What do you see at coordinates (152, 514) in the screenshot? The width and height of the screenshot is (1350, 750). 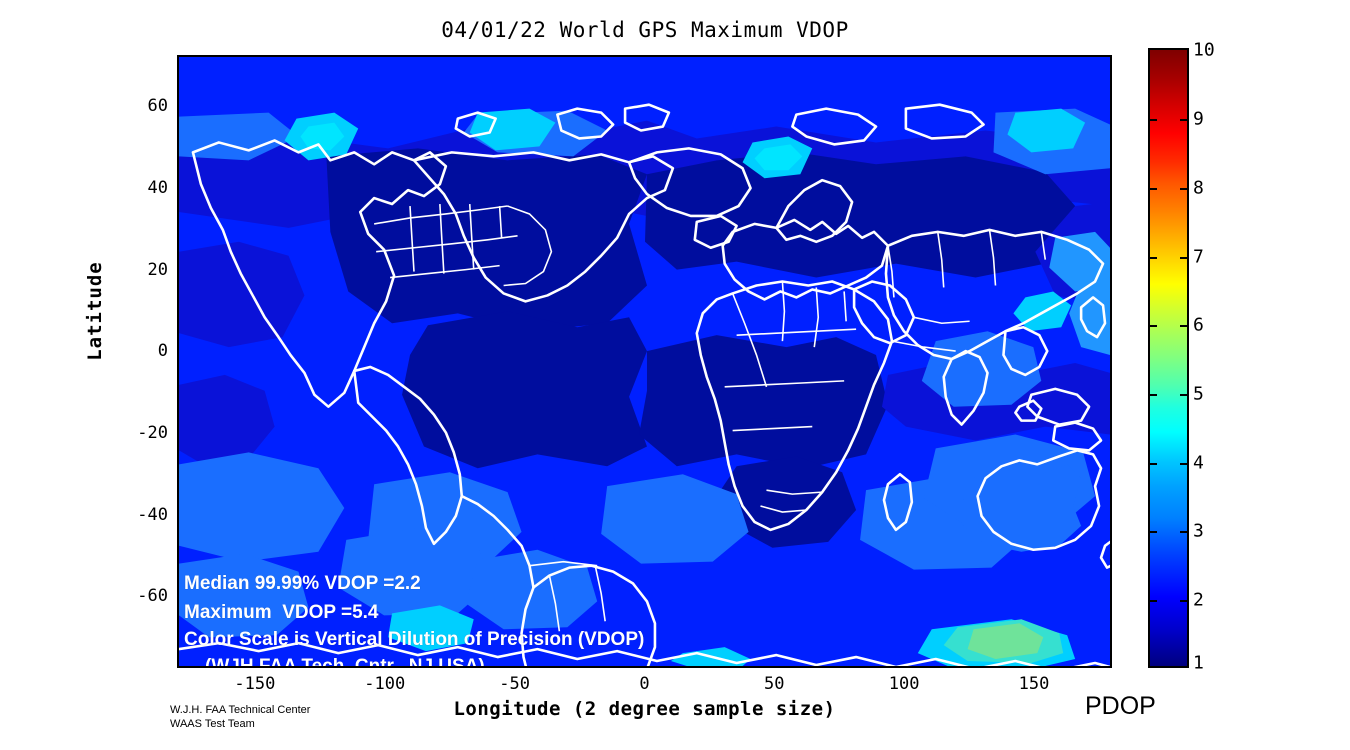 I see `y-tick-neg40: -40` at bounding box center [152, 514].